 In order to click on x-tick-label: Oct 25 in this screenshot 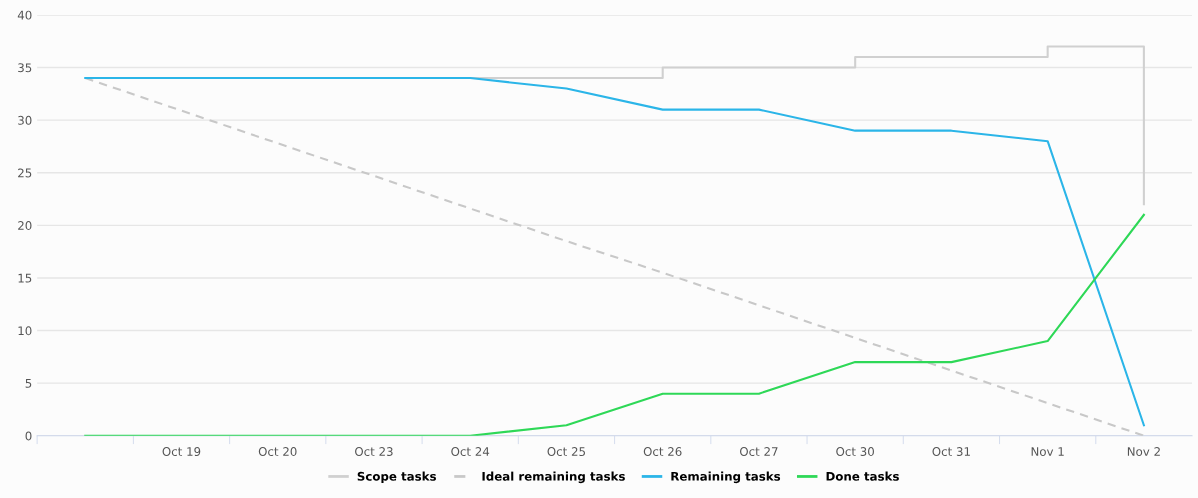, I will do `click(566, 451)`.